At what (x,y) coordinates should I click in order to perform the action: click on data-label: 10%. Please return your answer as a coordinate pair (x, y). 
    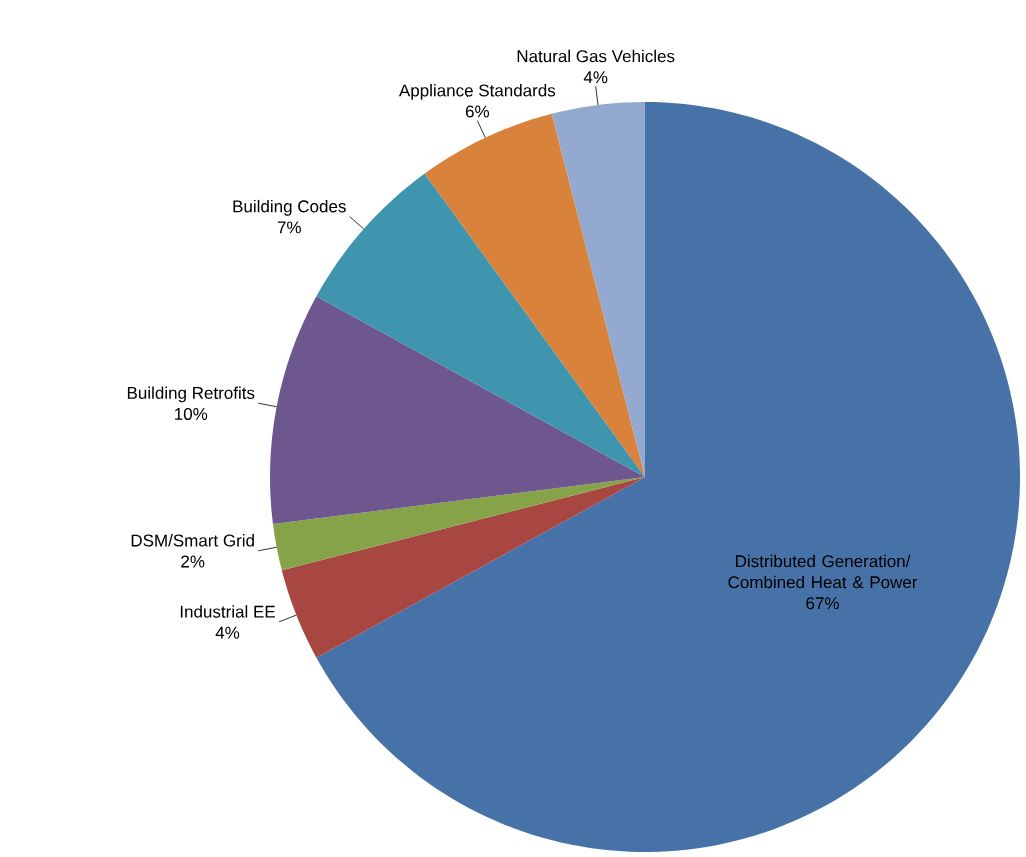
    Looking at the image, I should click on (191, 413).